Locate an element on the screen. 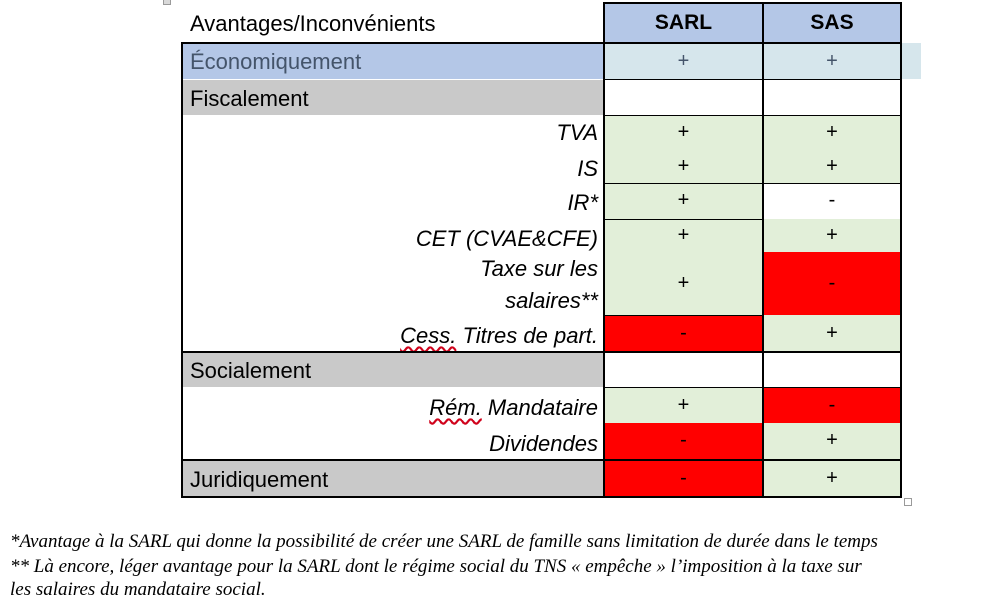  row-is-sarl: + is located at coordinates (683, 166).